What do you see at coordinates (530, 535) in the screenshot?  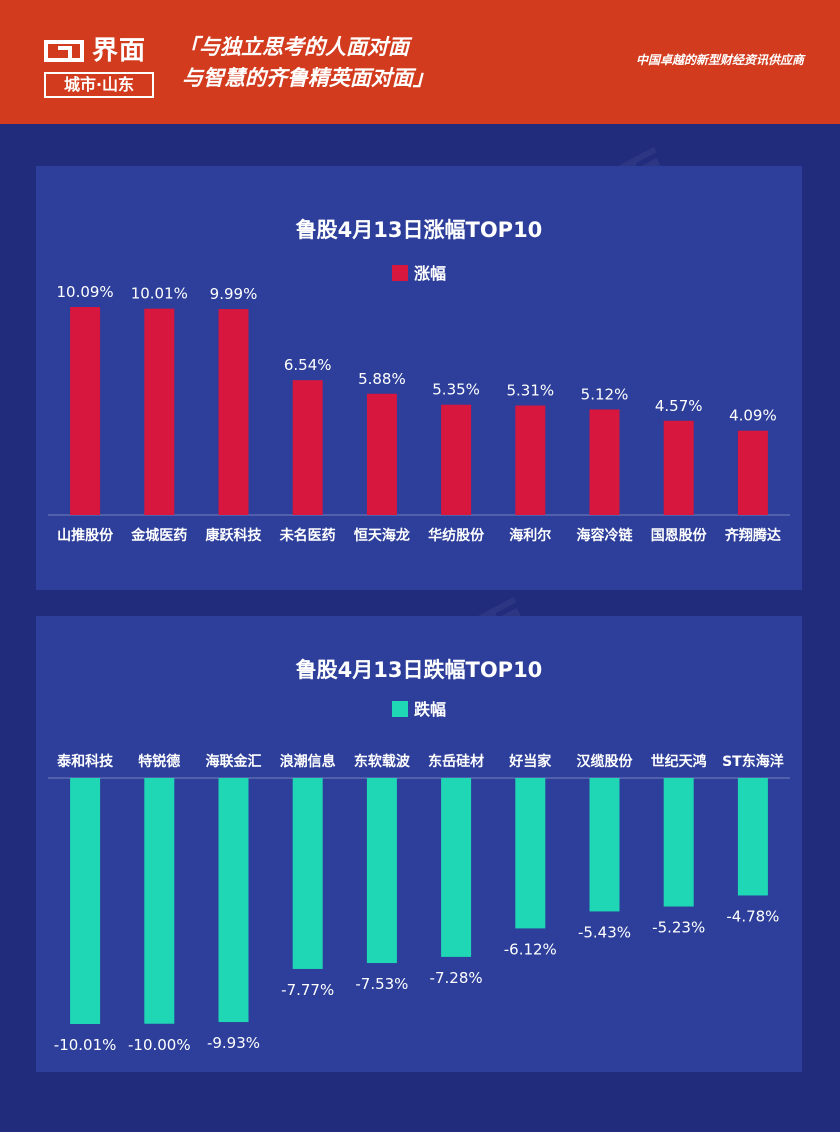 I see `gain-category-label: 海利尔` at bounding box center [530, 535].